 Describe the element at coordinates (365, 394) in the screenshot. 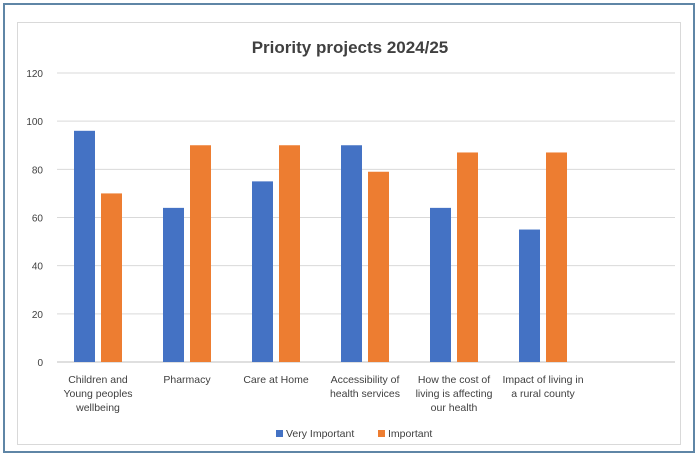

I see `category-label: health services` at that location.